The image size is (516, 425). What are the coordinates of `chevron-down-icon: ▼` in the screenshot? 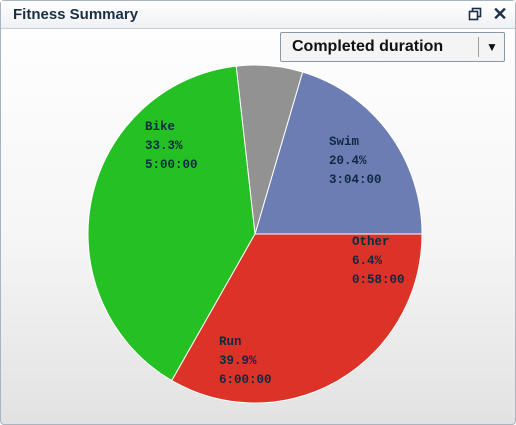 It's located at (492, 47).